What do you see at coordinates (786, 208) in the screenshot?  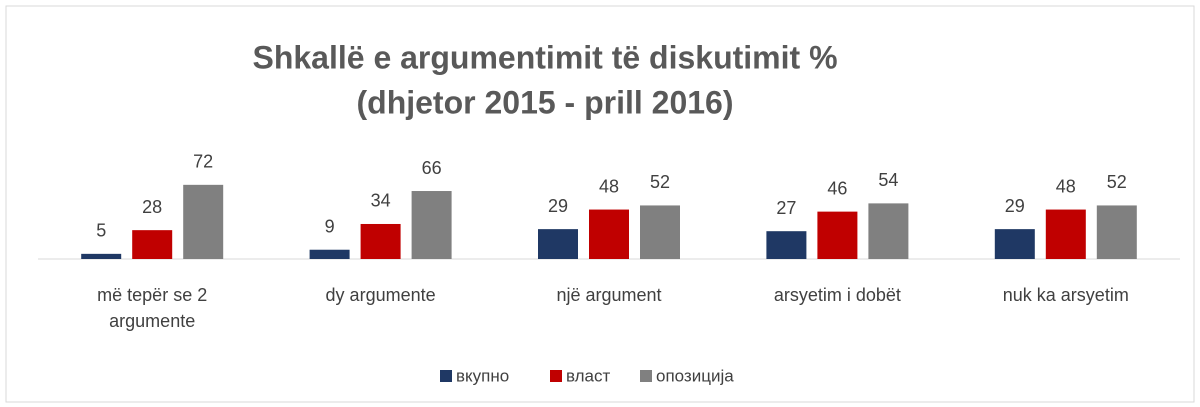 I see `data-label: 27` at bounding box center [786, 208].